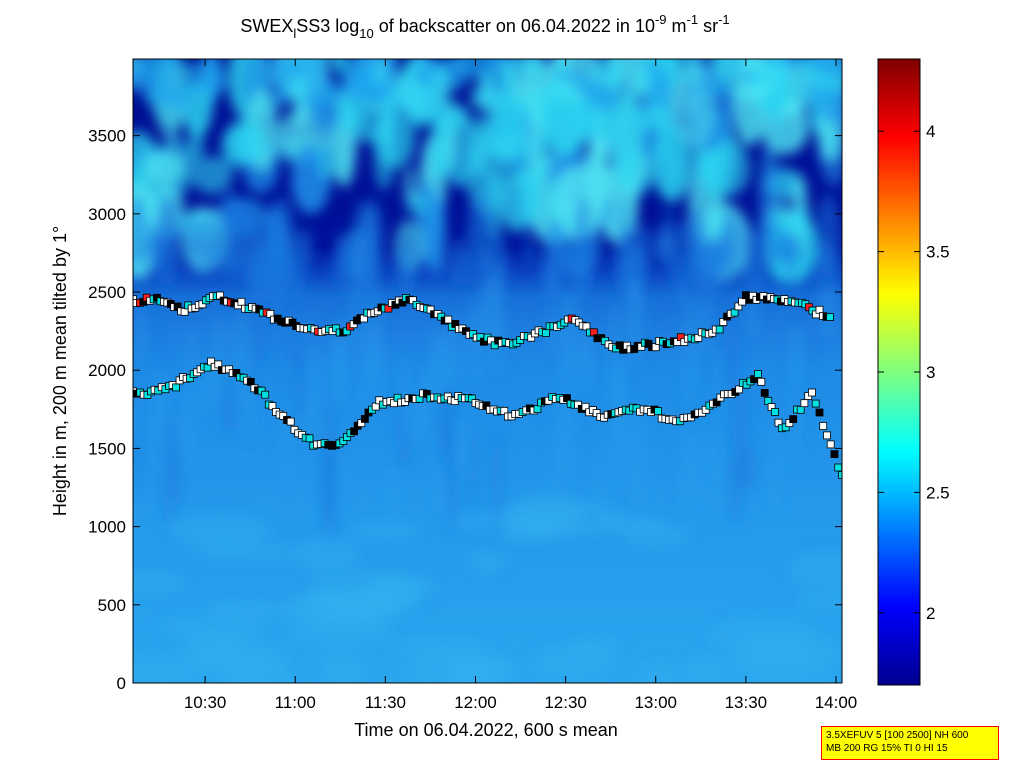  What do you see at coordinates (107, 370) in the screenshot?
I see `y-tick-label: 2000` at bounding box center [107, 370].